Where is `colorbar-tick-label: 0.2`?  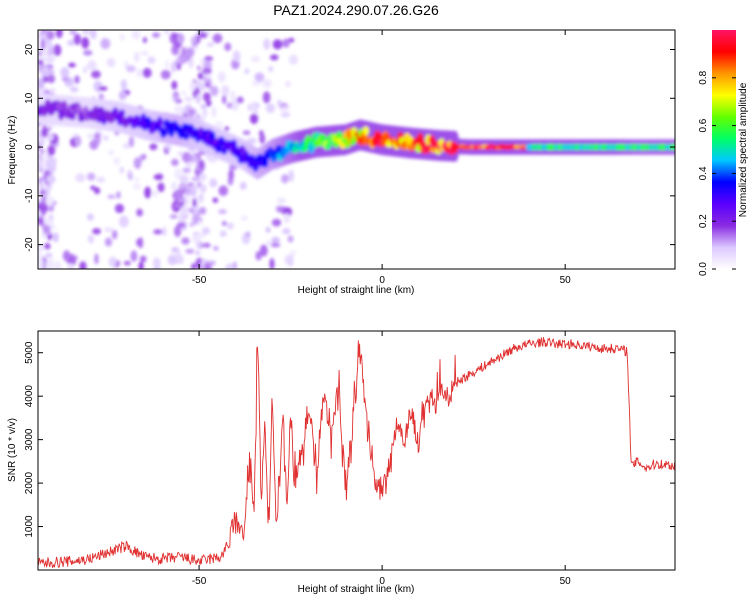
colorbar-tick-label: 0.2 is located at coordinates (703, 221).